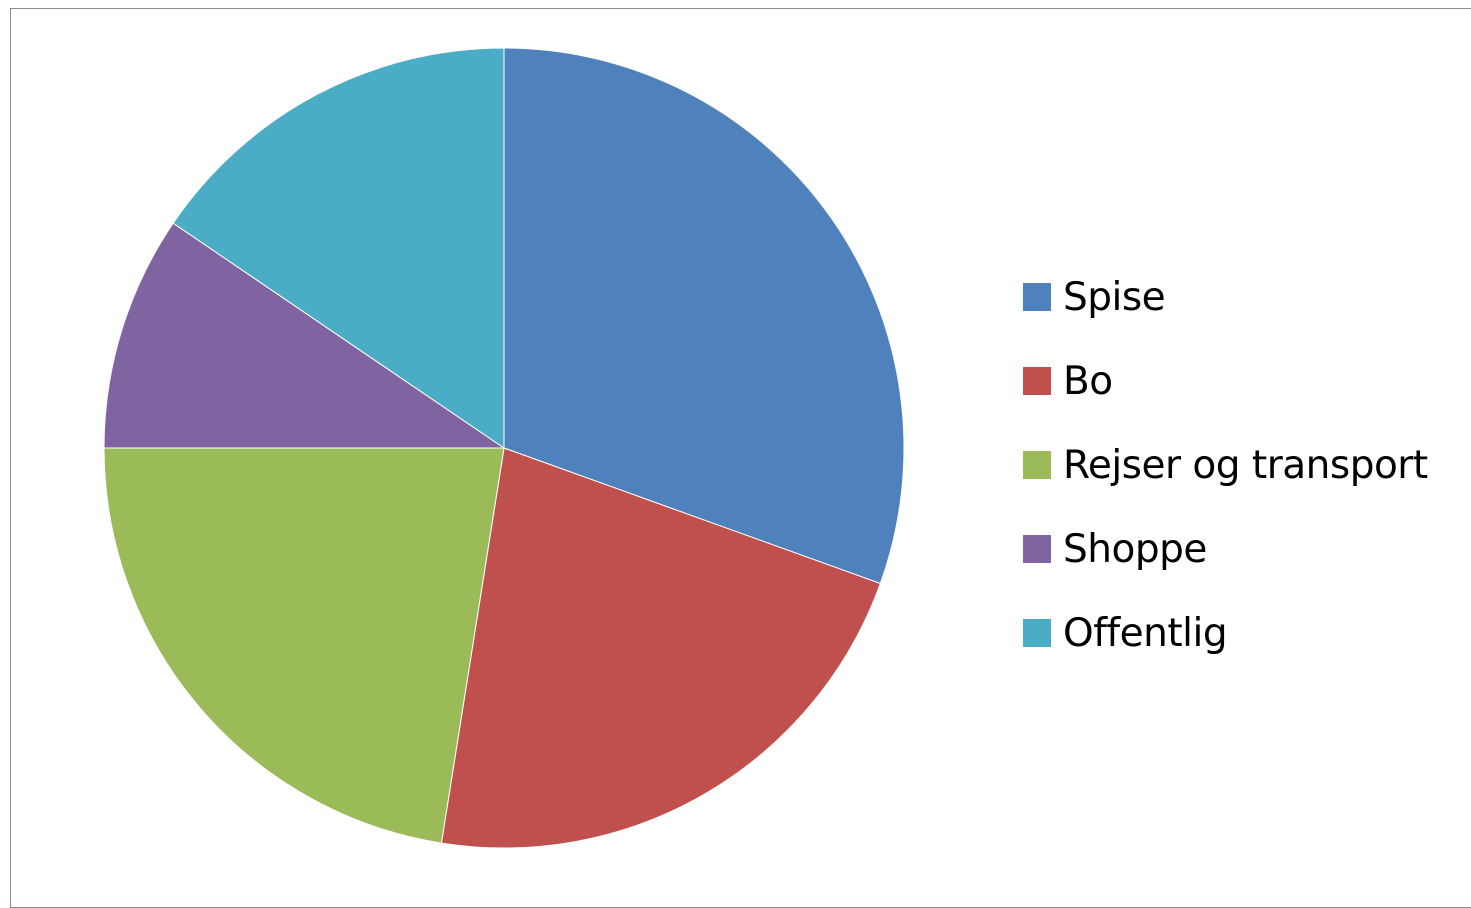 The image size is (1471, 908). I want to click on legend-swatch-rejser-og-transport, so click(1037, 465).